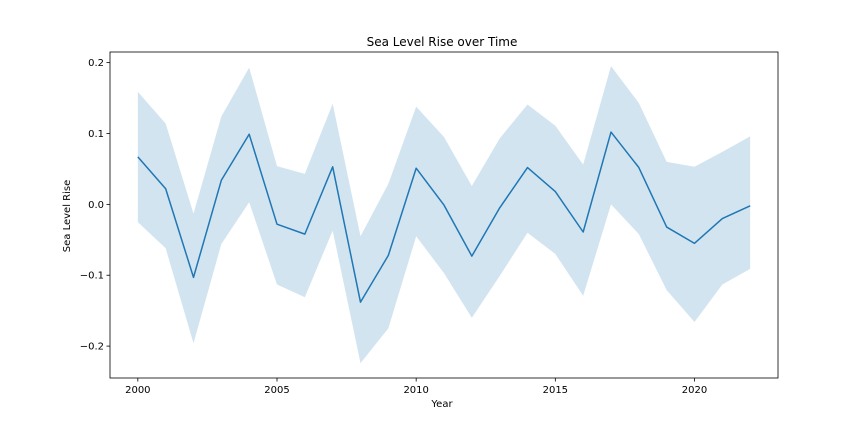 Image resolution: width=864 pixels, height=432 pixels. What do you see at coordinates (96, 134) in the screenshot?
I see `y-tick-label-3: 0.1` at bounding box center [96, 134].